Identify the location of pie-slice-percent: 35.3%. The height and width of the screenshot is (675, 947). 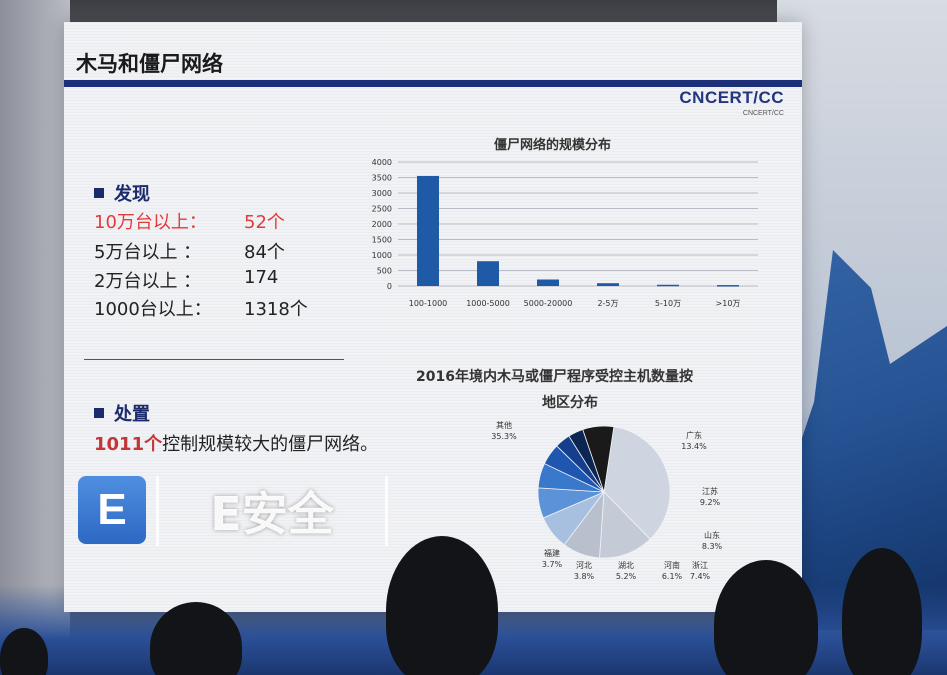
(504, 436).